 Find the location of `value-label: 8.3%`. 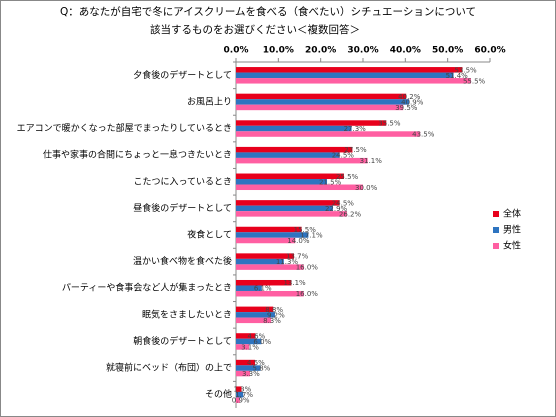

value-label: 8.3% is located at coordinates (272, 321).